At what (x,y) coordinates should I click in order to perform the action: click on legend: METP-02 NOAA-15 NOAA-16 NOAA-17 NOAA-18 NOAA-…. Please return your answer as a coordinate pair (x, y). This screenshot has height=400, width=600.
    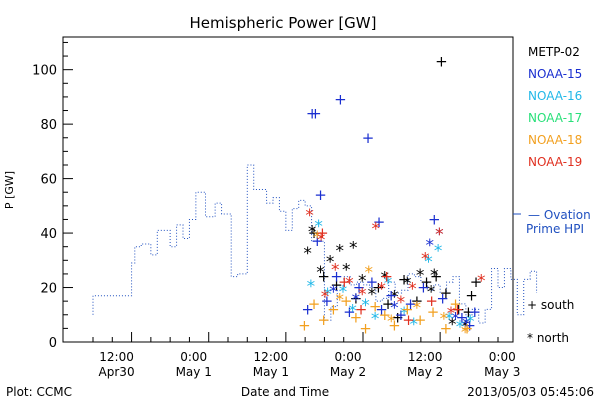
    Looking at the image, I should click on (555, 107).